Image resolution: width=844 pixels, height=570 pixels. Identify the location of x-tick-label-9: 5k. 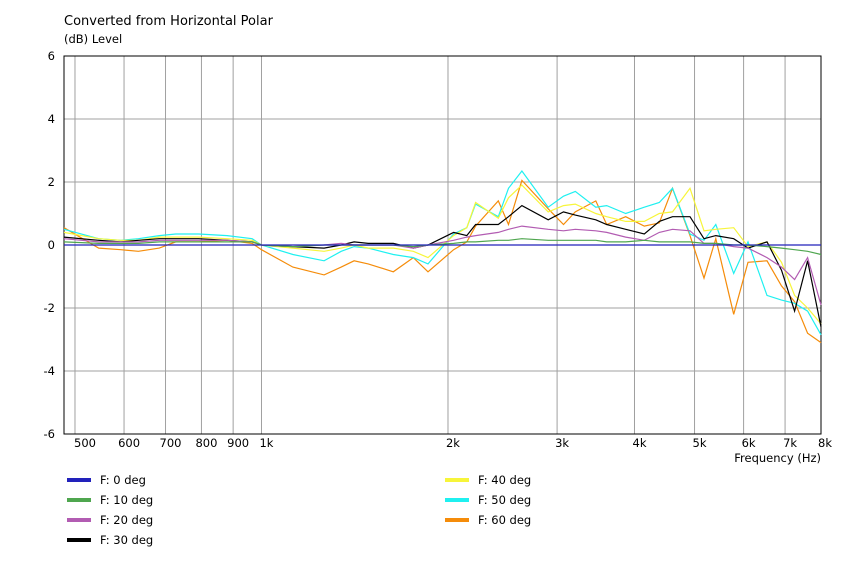
(700, 443).